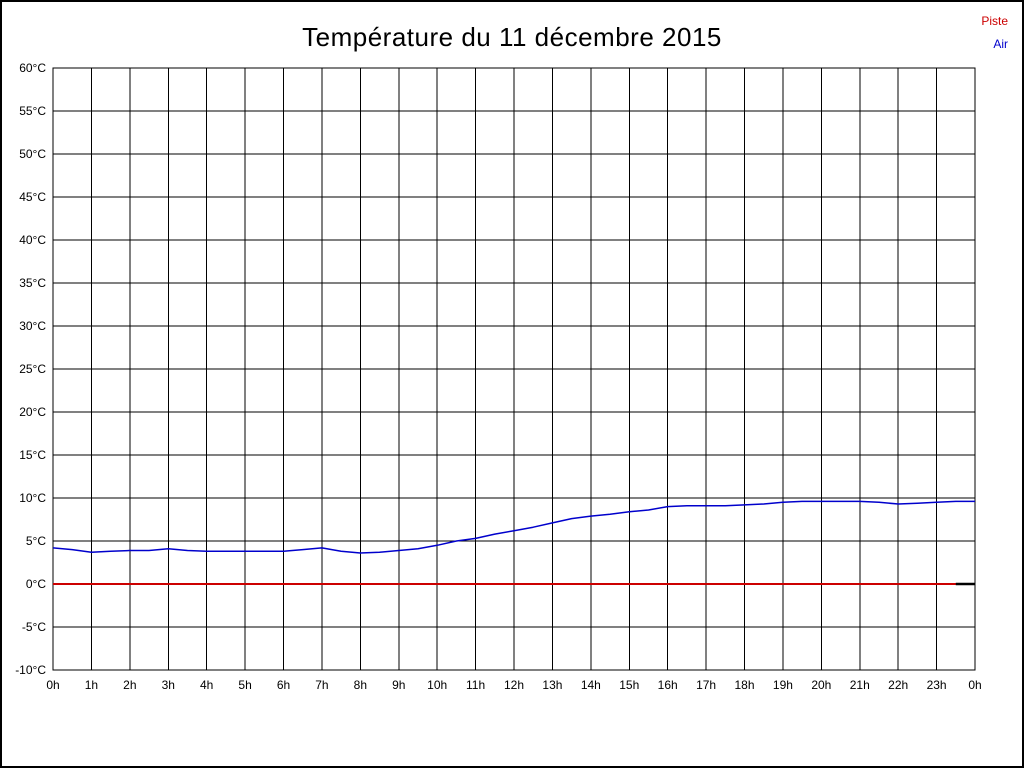 Image resolution: width=1024 pixels, height=770 pixels. What do you see at coordinates (36, 541) in the screenshot?
I see `y-tick-label: 5°C` at bounding box center [36, 541].